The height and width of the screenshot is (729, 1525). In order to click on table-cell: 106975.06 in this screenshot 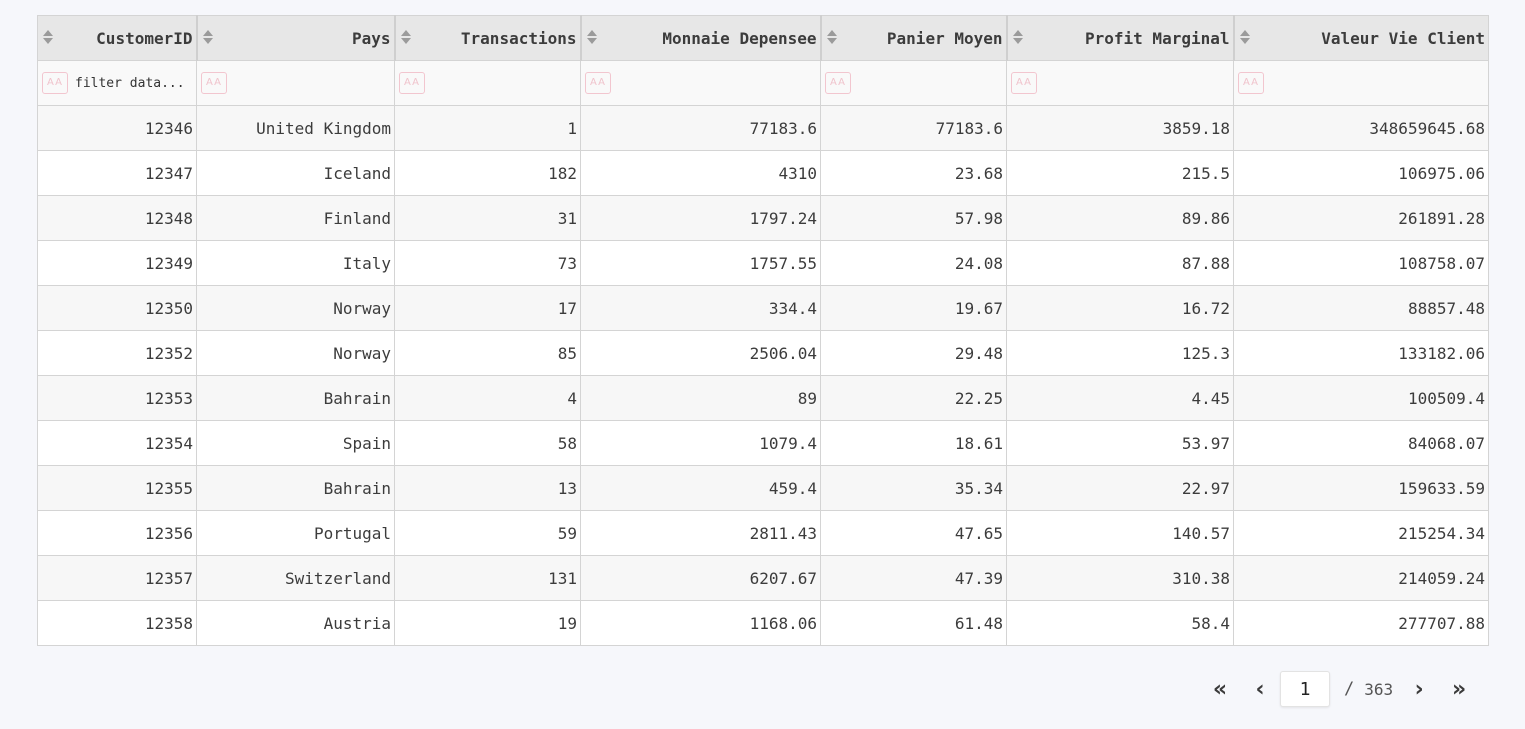, I will do `click(1361, 173)`.